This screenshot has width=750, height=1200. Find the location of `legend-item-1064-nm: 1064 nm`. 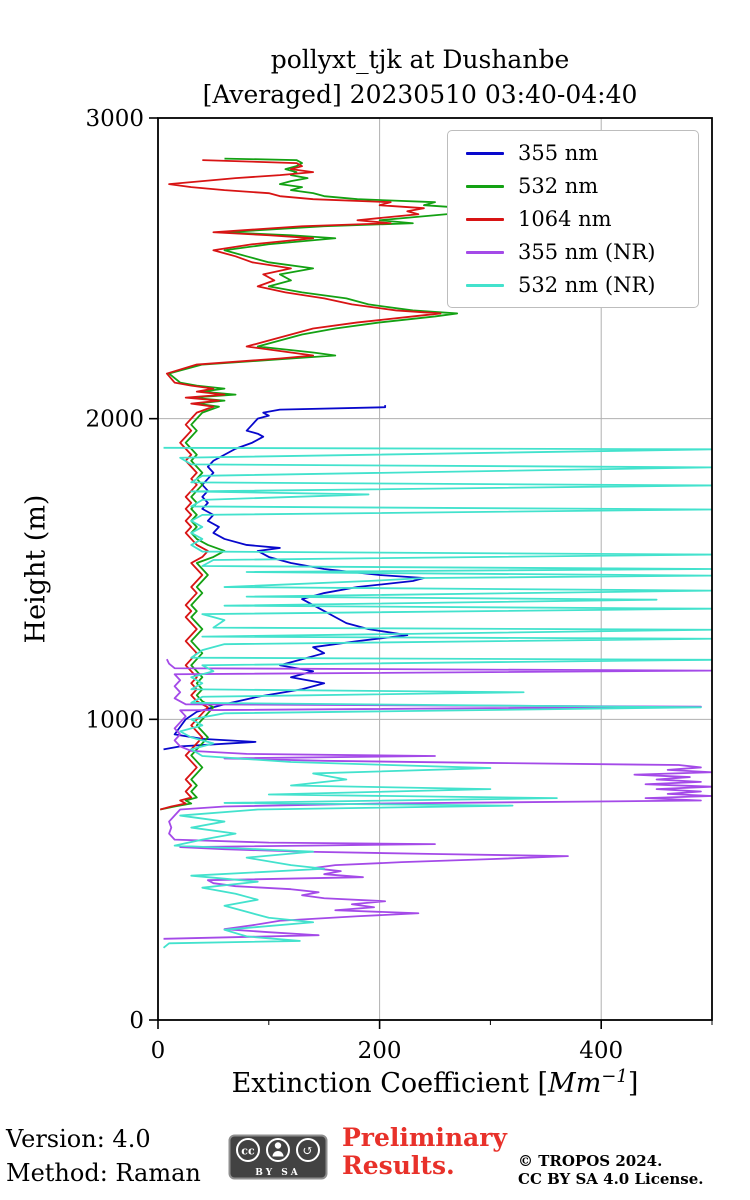

legend-item-1064-nm: 1064 nm is located at coordinates (582, 219).